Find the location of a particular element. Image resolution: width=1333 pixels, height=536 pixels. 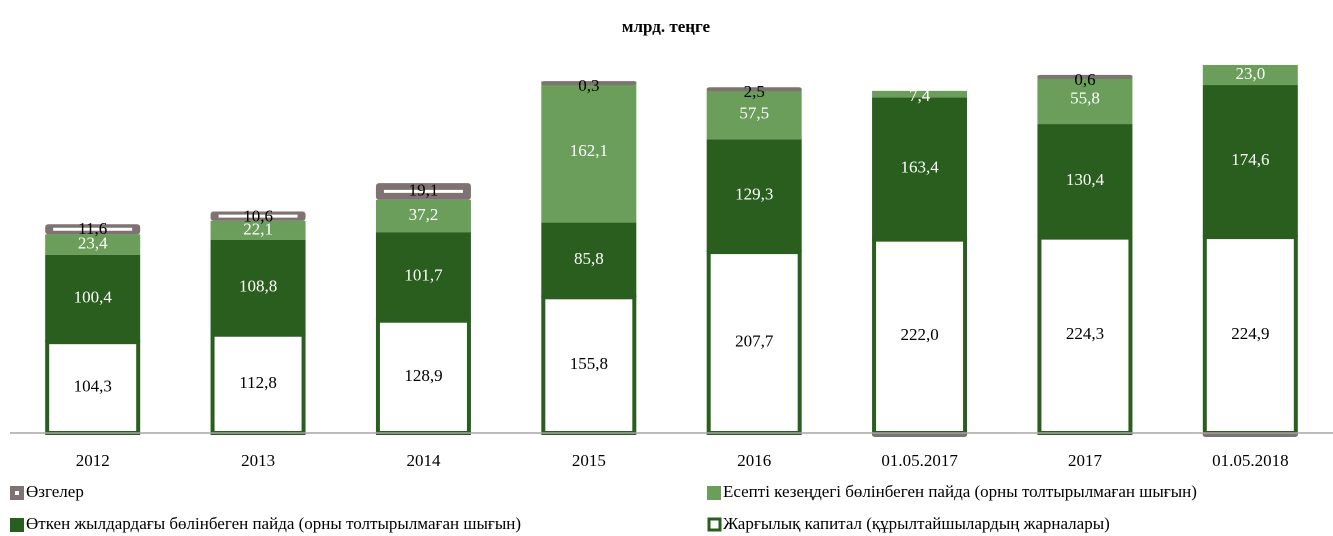

data-label: 57,5 is located at coordinates (754, 112).